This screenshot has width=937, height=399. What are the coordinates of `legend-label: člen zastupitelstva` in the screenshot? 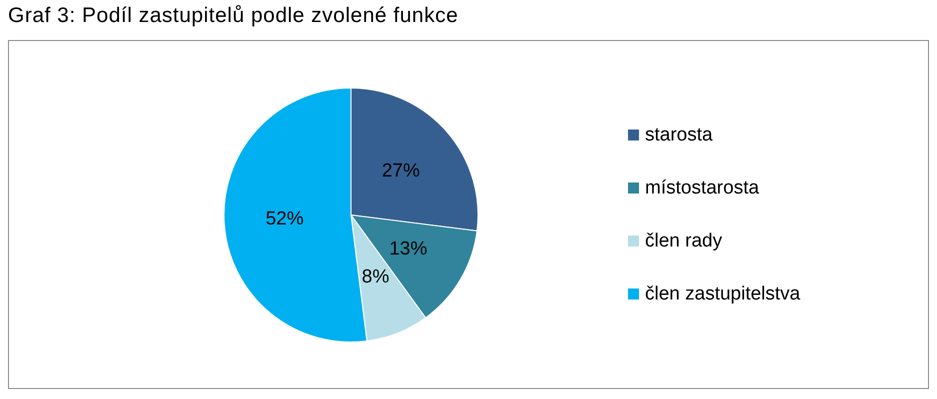 It's located at (723, 294).